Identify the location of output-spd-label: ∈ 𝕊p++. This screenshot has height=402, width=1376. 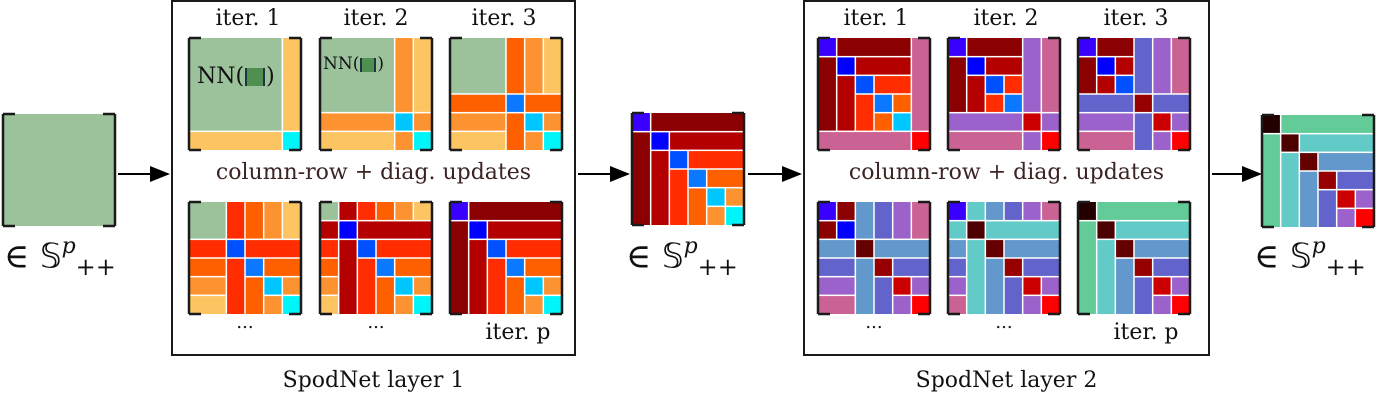
(1310, 257).